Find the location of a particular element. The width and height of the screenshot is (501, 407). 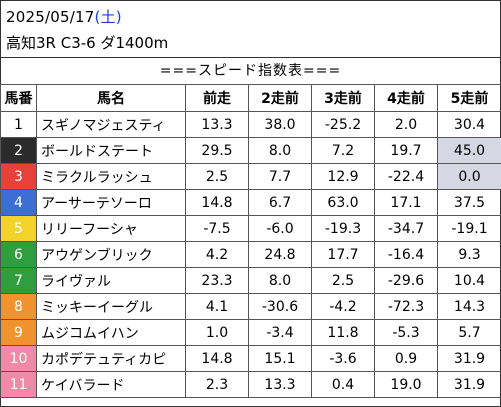

horse-name: アーサーテソーロ is located at coordinates (111, 202).